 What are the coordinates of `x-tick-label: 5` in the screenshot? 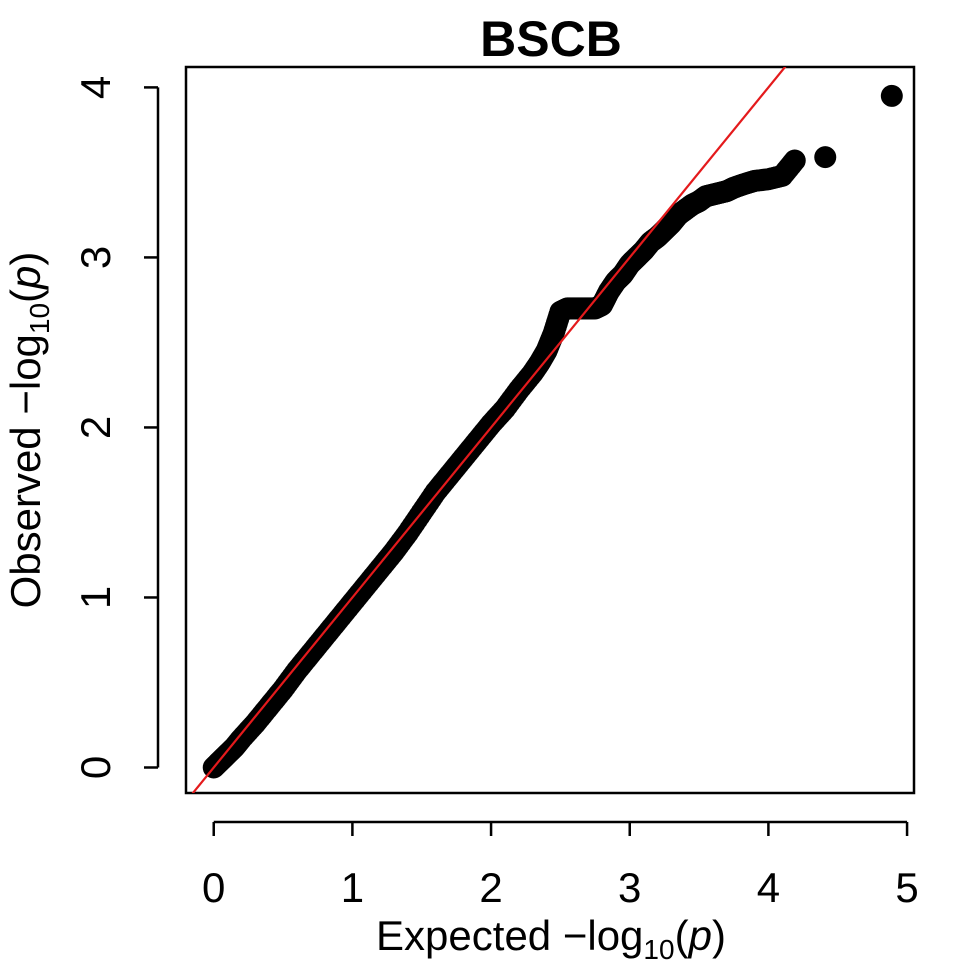 It's located at (906, 887).